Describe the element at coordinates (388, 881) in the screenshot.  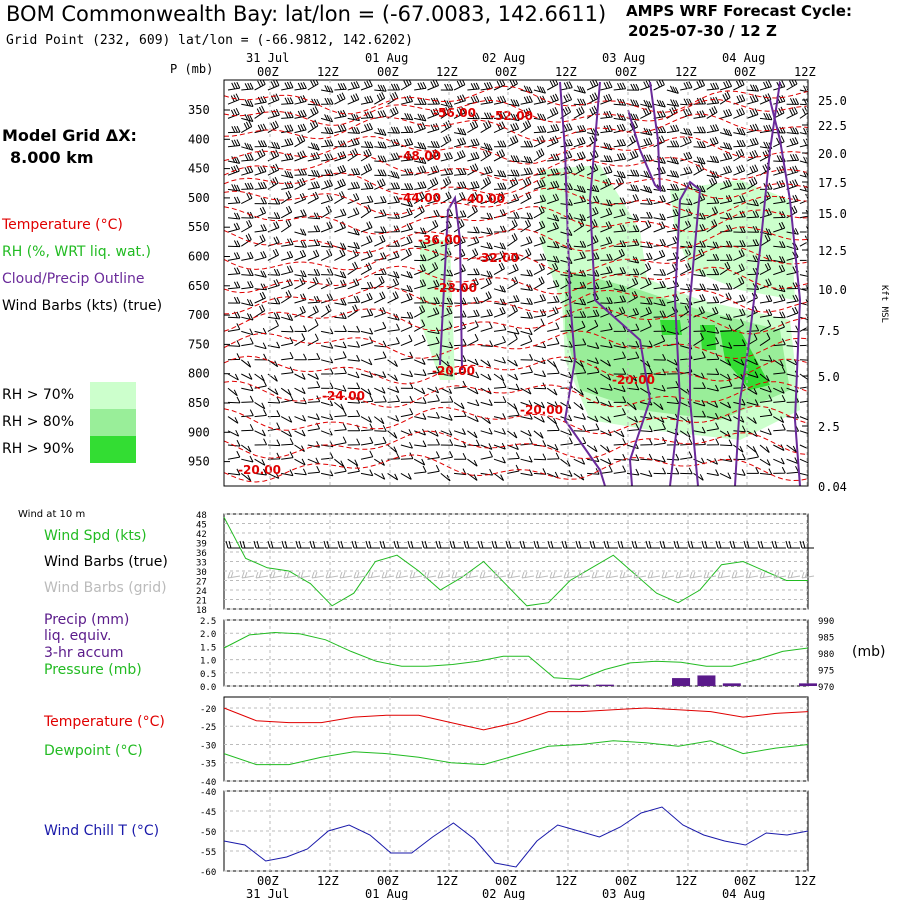
I see `bottom-hour-label: 00Z` at that location.